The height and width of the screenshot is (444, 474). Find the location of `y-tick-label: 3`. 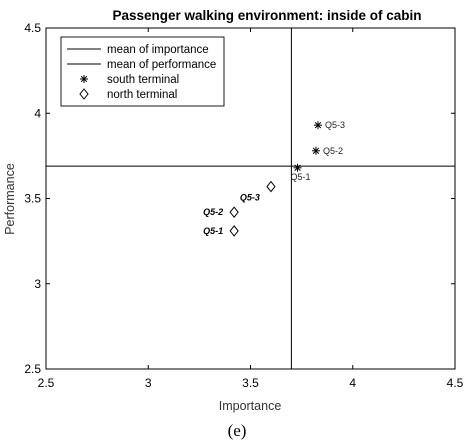

y-tick-label: 3 is located at coordinates (37, 284).